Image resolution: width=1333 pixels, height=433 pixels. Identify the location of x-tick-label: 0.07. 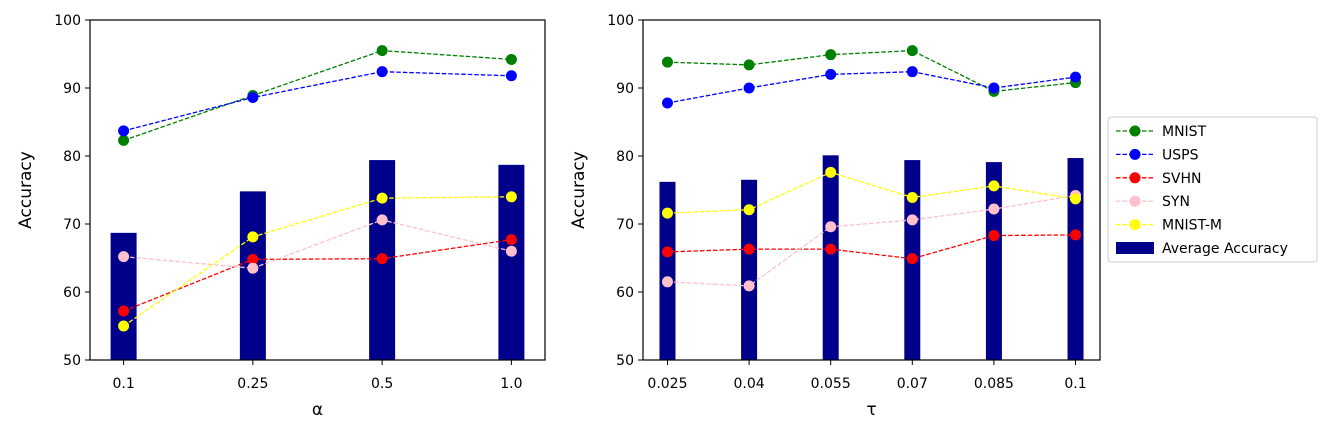
(912, 384).